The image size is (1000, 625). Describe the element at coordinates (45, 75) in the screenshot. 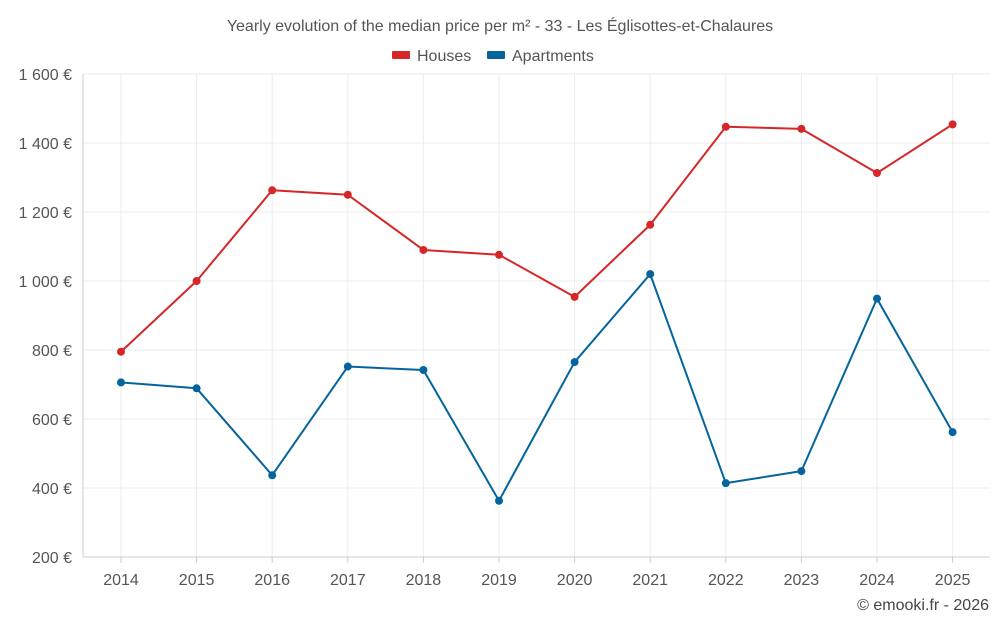

I see `y-tick-label: 1 600 €` at that location.